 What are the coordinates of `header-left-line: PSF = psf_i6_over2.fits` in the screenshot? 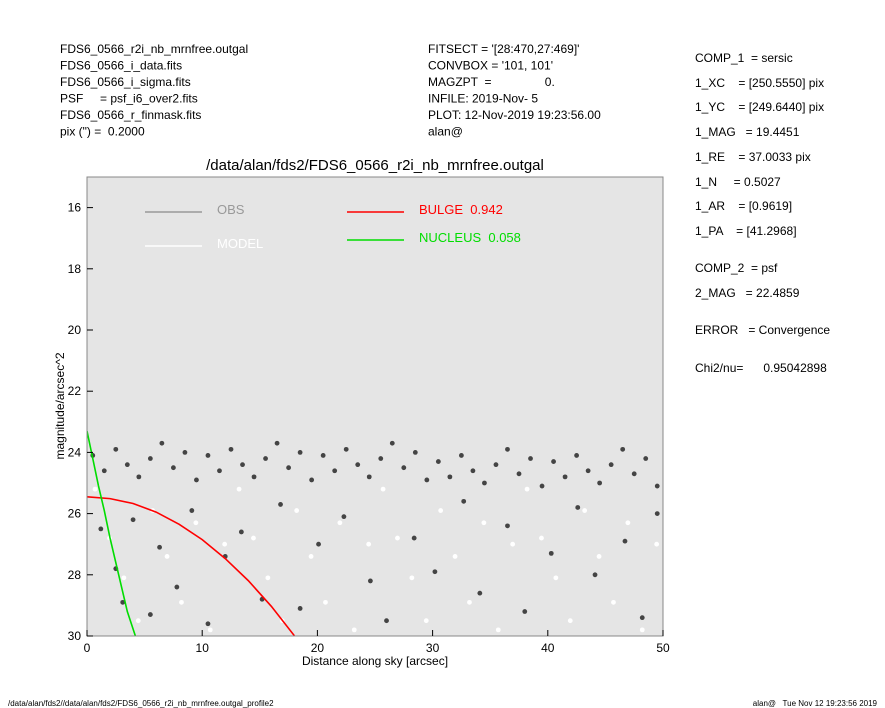 It's located at (129, 99).